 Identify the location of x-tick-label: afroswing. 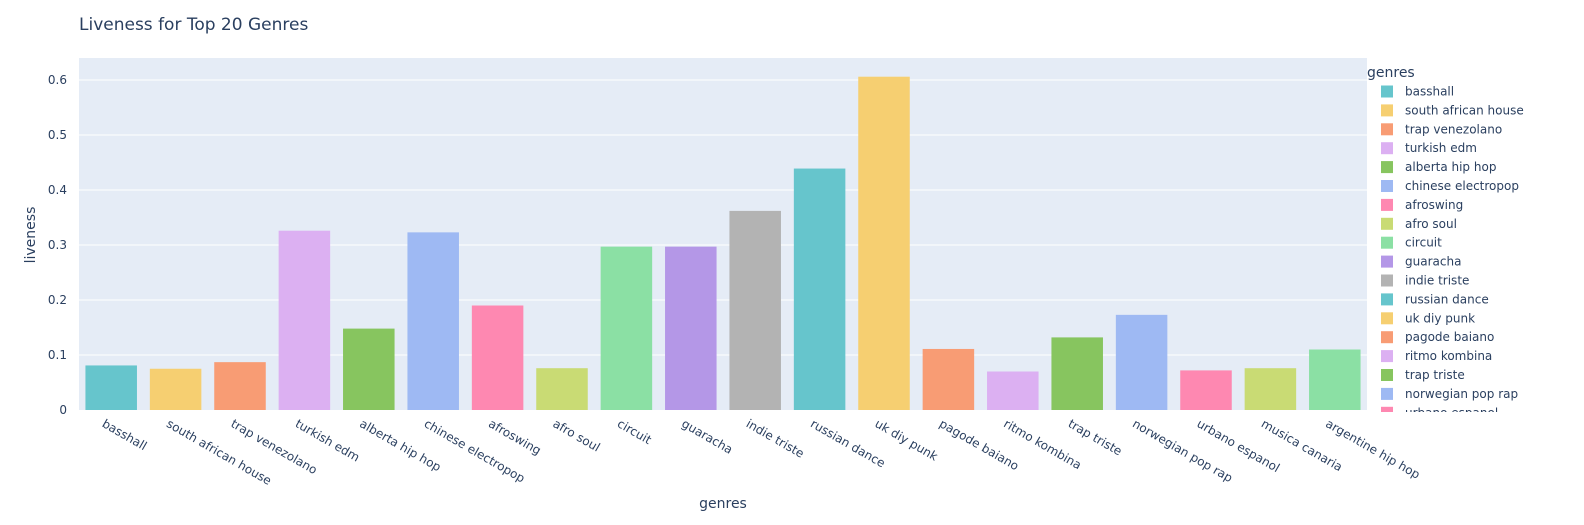
(514, 436).